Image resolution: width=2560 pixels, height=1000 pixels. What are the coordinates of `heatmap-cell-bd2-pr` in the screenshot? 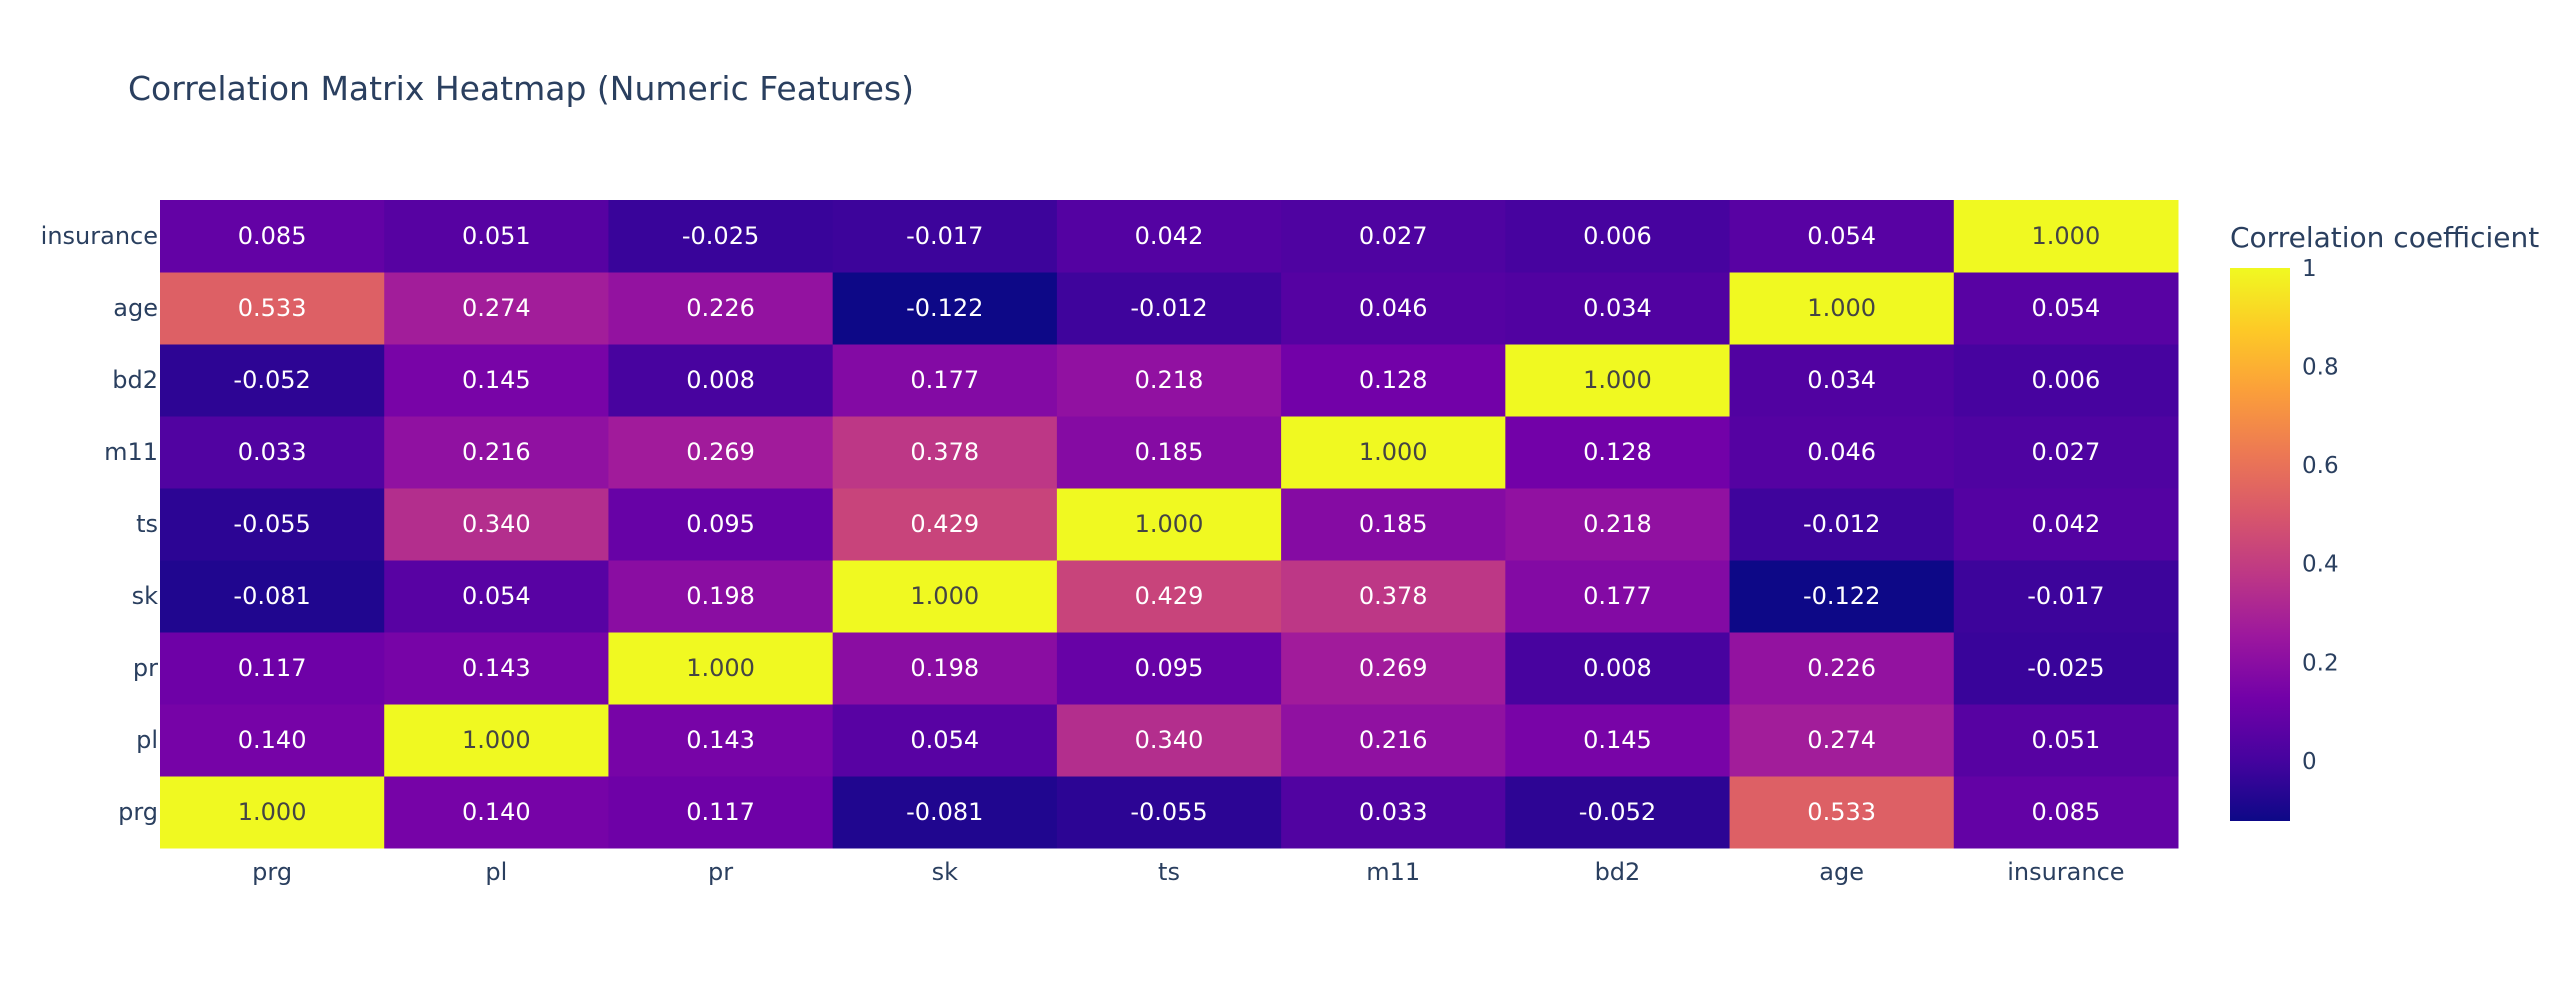 It's located at (721, 380).